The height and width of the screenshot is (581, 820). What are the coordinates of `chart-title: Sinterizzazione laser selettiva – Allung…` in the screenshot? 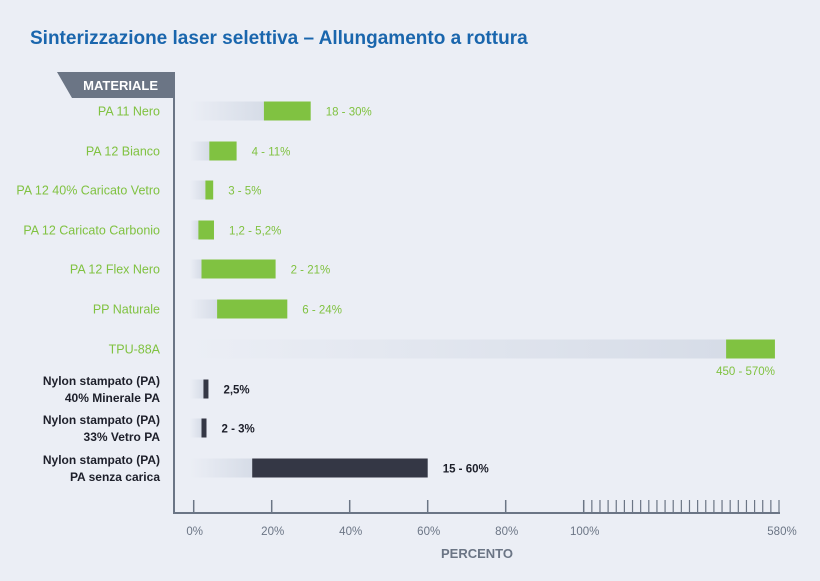 It's located at (279, 38).